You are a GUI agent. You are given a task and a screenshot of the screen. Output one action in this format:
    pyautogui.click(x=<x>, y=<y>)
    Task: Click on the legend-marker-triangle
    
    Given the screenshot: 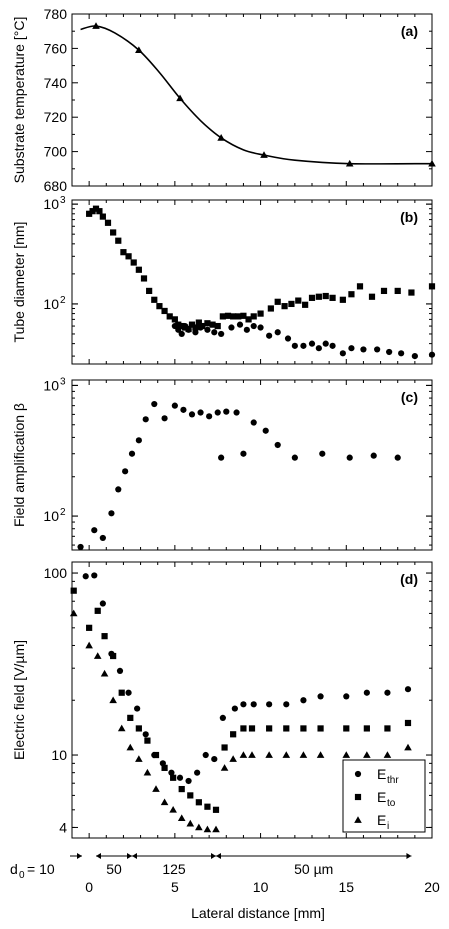 What is the action you would take?
    pyautogui.click(x=358, y=819)
    